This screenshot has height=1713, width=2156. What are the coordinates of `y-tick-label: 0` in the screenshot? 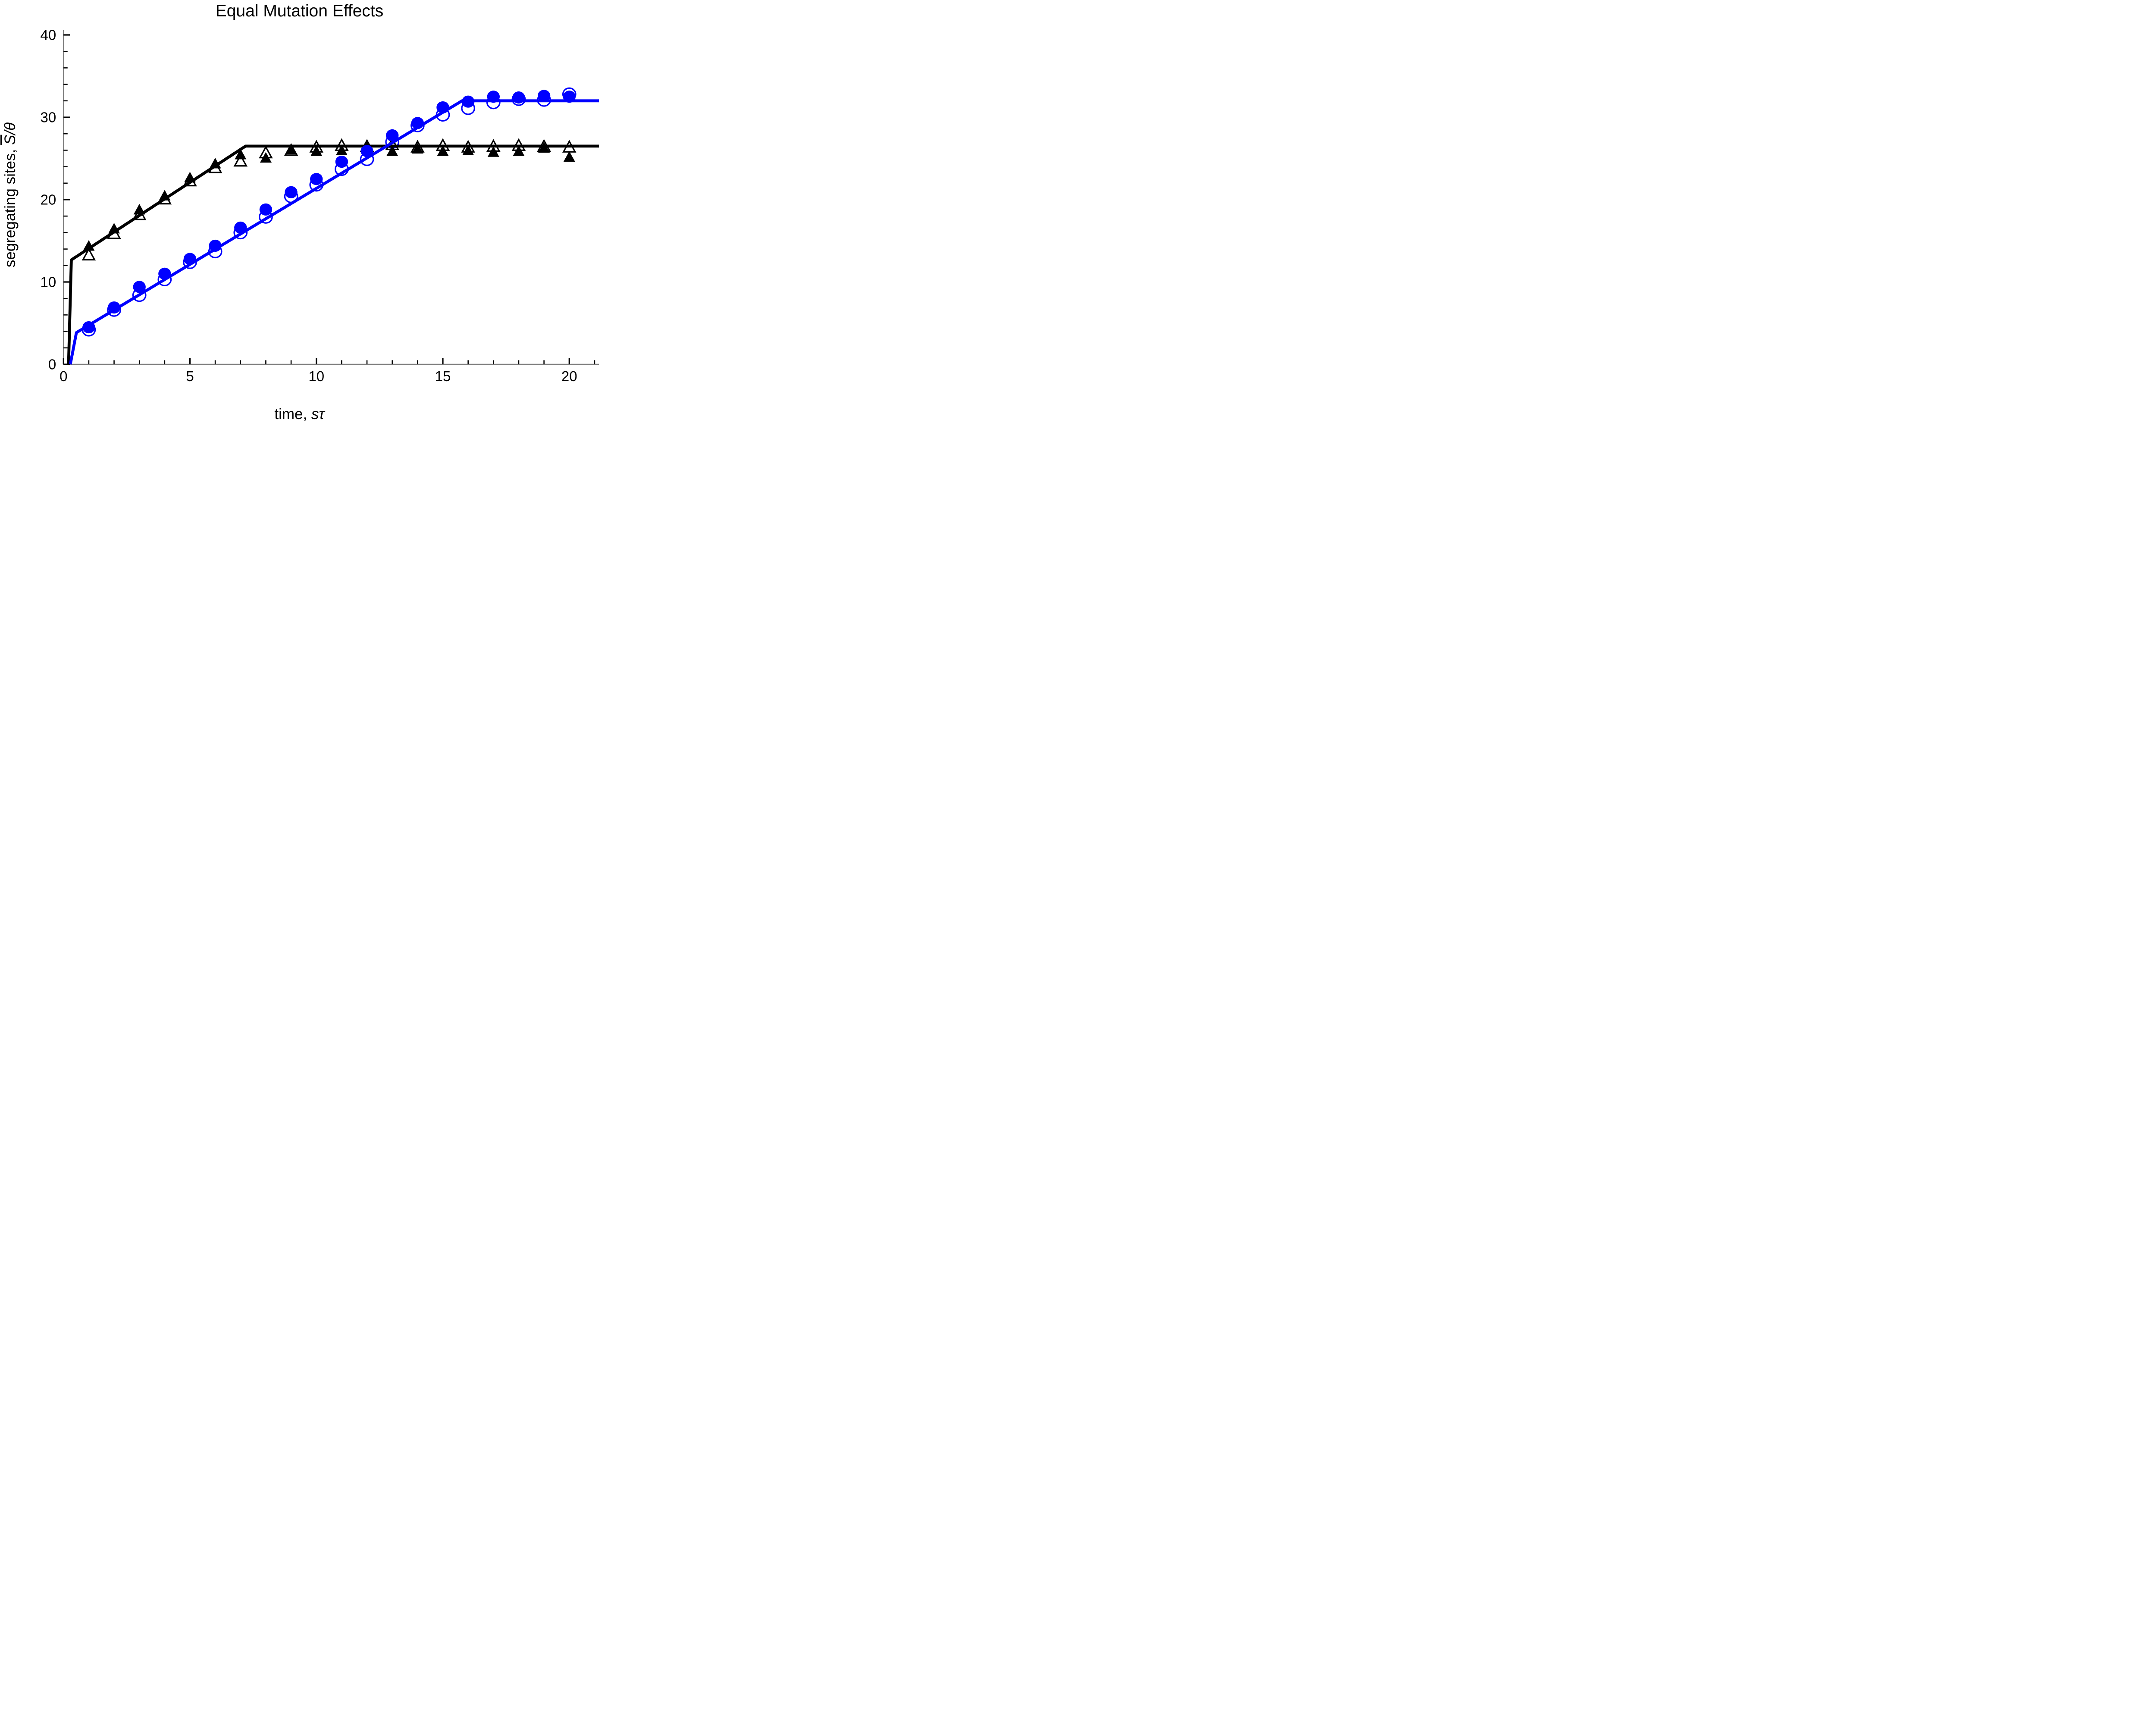 It's located at (52, 365).